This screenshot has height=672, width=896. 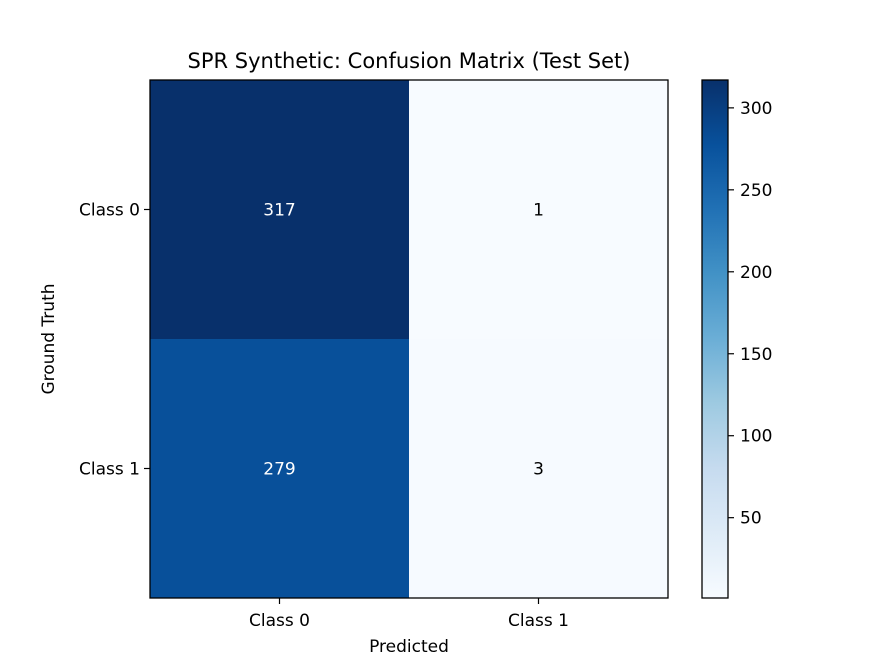 What do you see at coordinates (114, 340) in the screenshot?
I see `y-axis-ticks: Class 0 Class 1` at bounding box center [114, 340].